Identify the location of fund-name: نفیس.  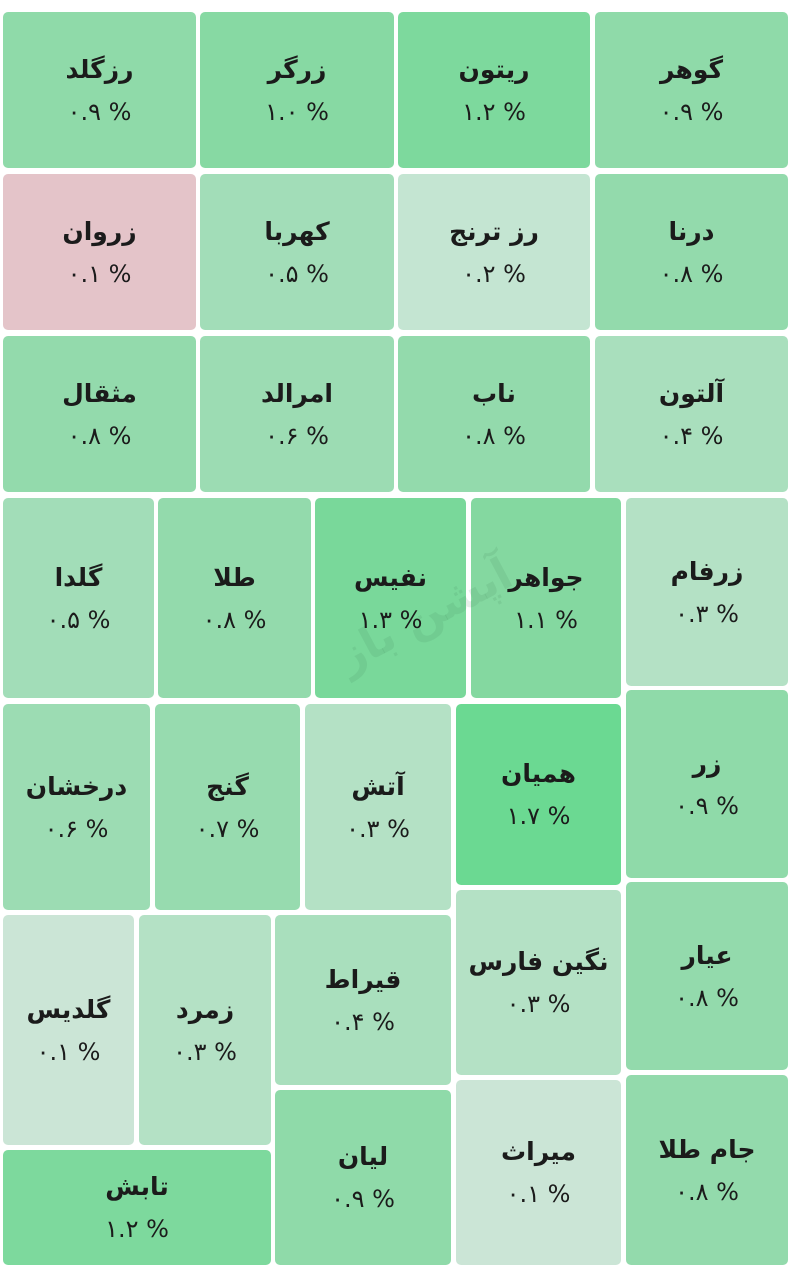
(390, 577).